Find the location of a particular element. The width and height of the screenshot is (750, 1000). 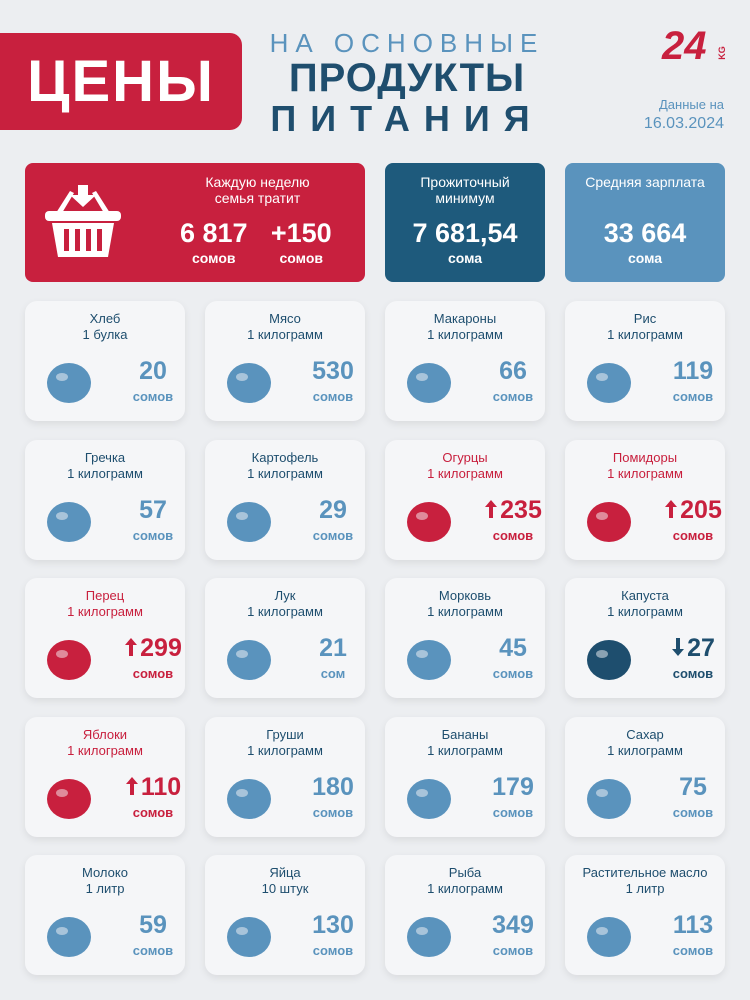

item-name: Морковь is located at coordinates (465, 595).